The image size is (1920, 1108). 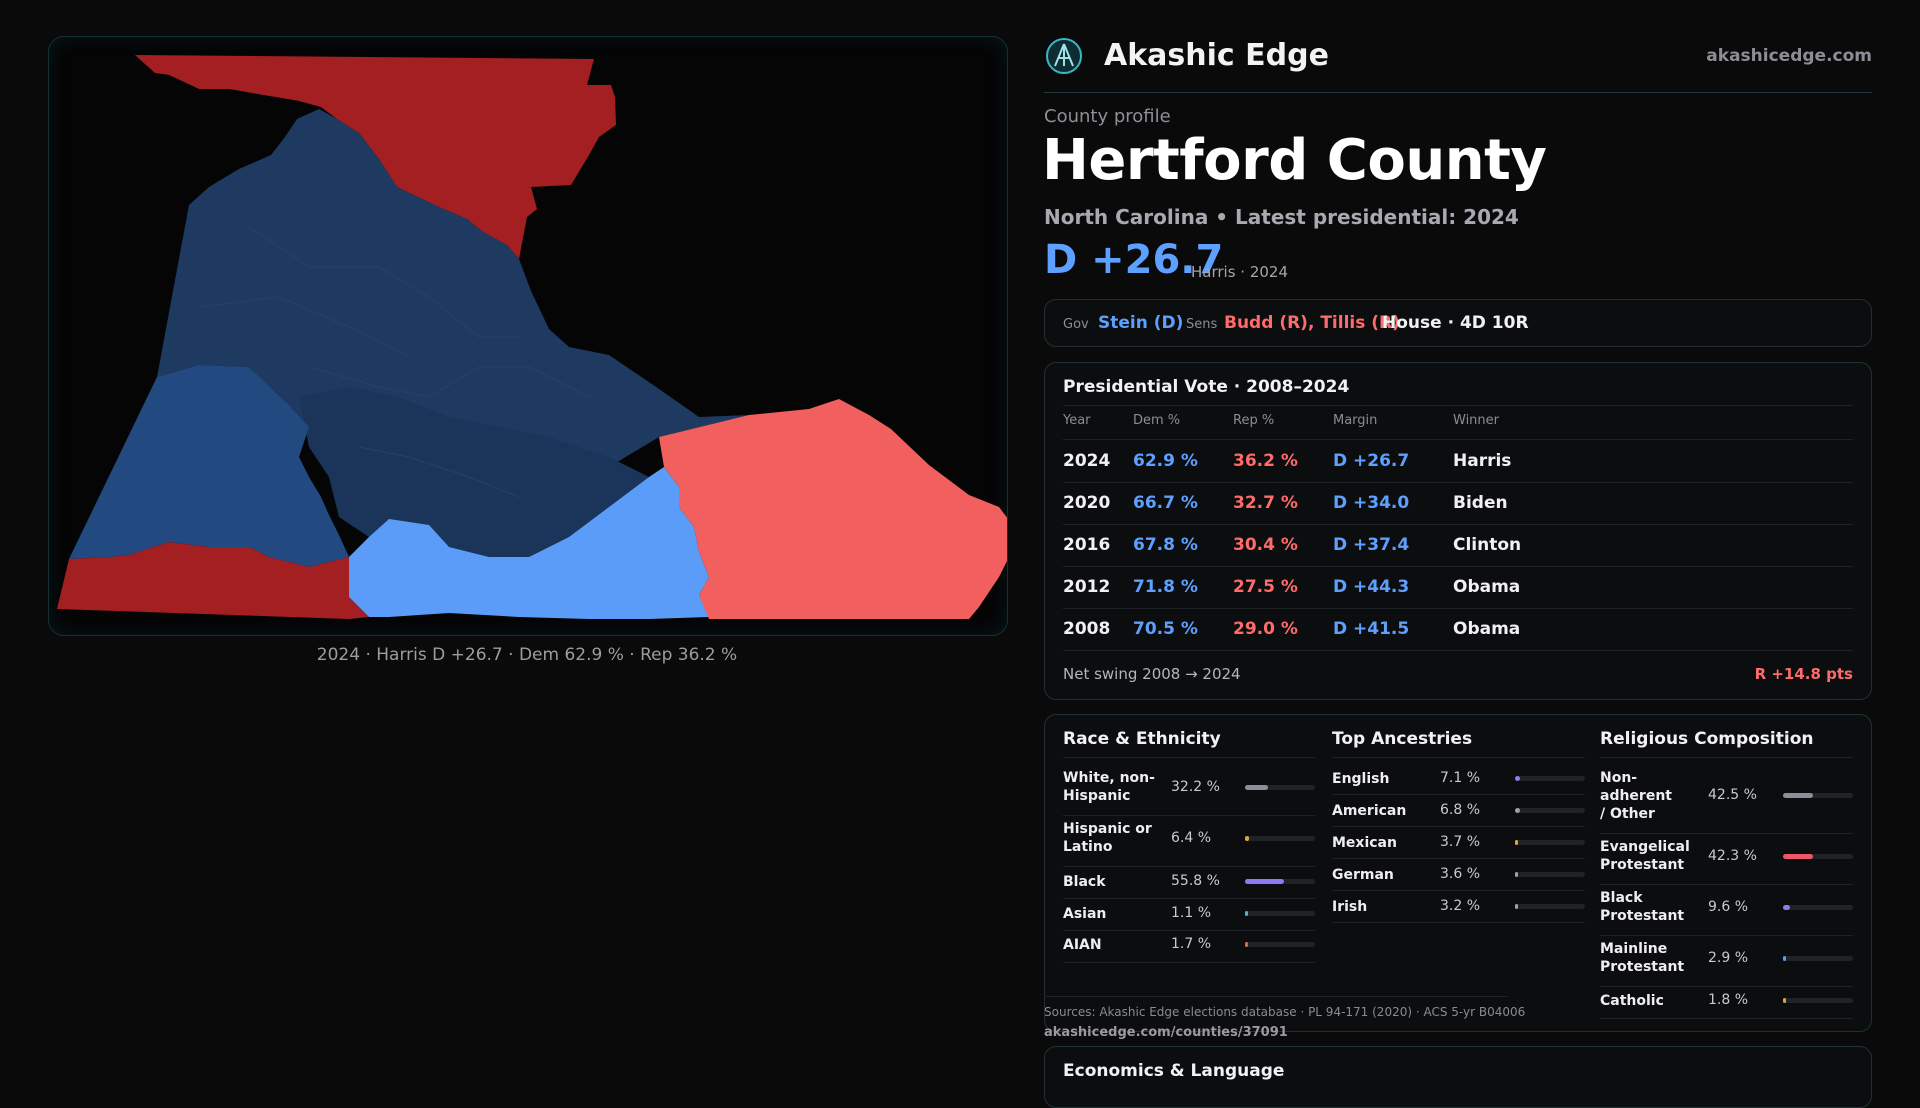 I want to click on list-item: Asian 1.1 %, so click(x=1189, y=915).